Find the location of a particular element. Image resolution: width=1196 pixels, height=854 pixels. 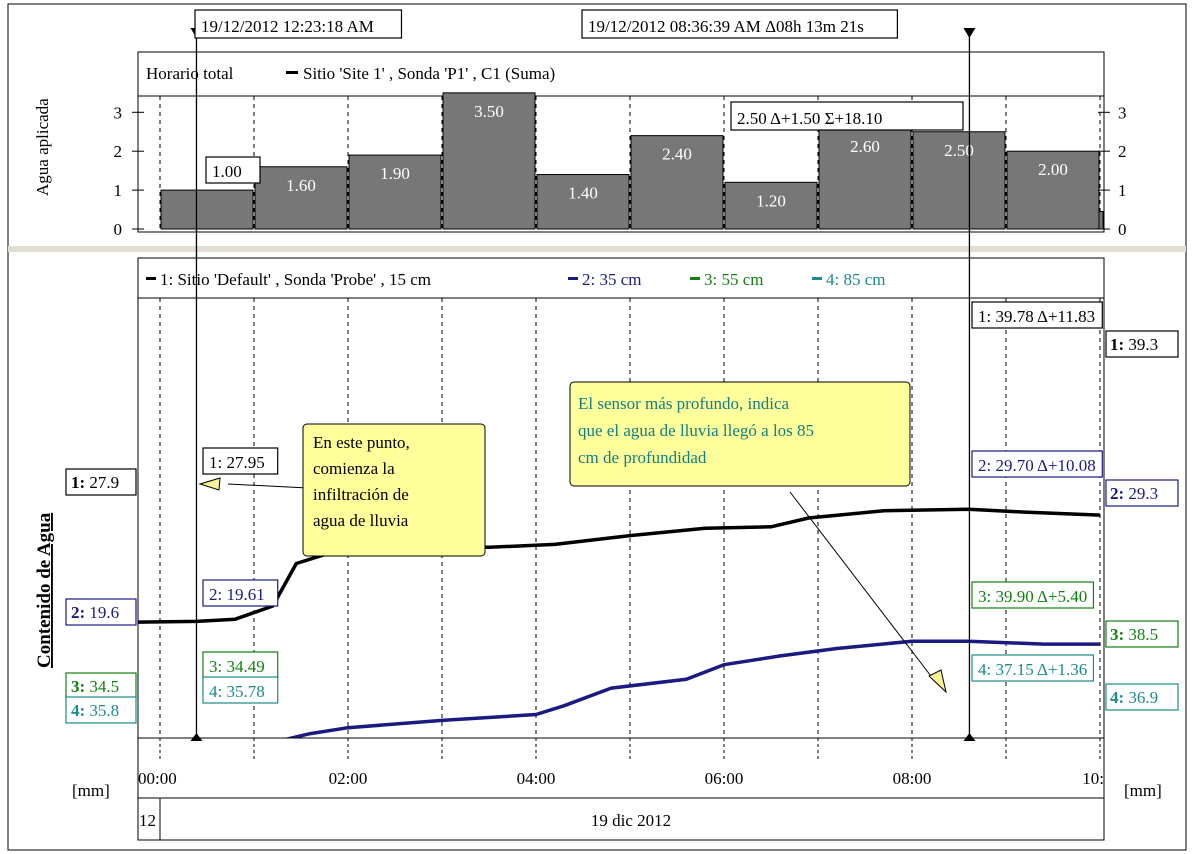

unit-left: [mm] is located at coordinates (91, 790).